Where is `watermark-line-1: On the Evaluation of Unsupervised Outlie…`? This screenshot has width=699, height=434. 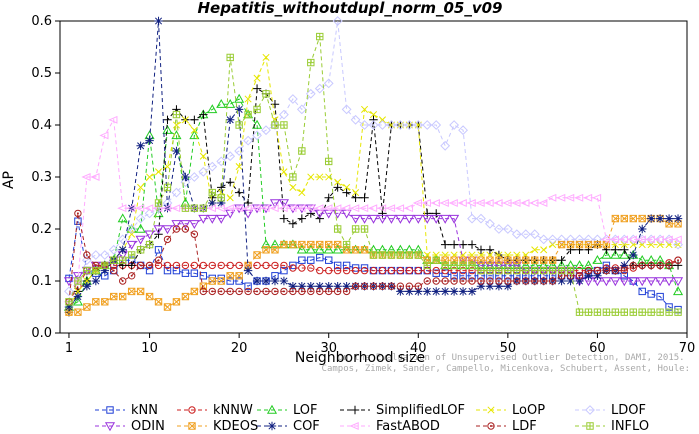
watermark-line-1: On the Evaluation of Unsupervised Outlie… is located at coordinates (511, 358).